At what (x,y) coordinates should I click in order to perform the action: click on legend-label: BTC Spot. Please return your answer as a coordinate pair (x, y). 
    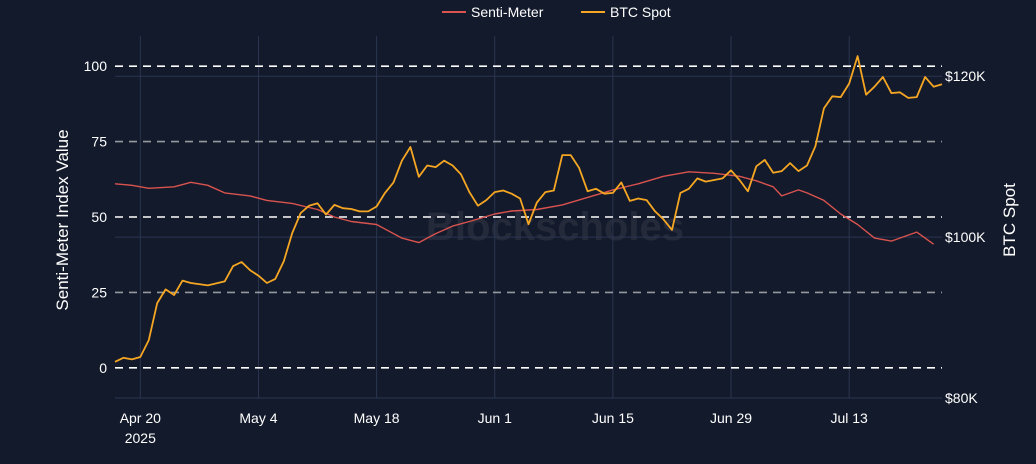
    Looking at the image, I should click on (640, 12).